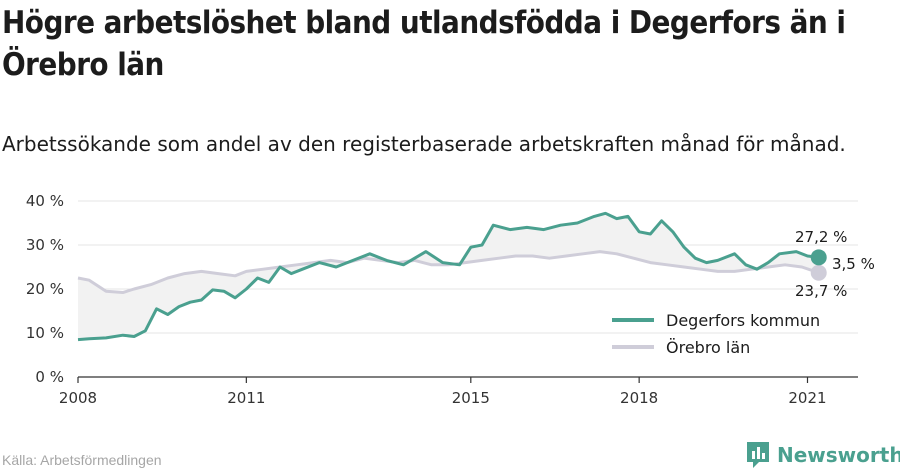 This screenshot has width=900, height=474. What do you see at coordinates (838, 455) in the screenshot?
I see `brand-name: Newsworthy` at bounding box center [838, 455].